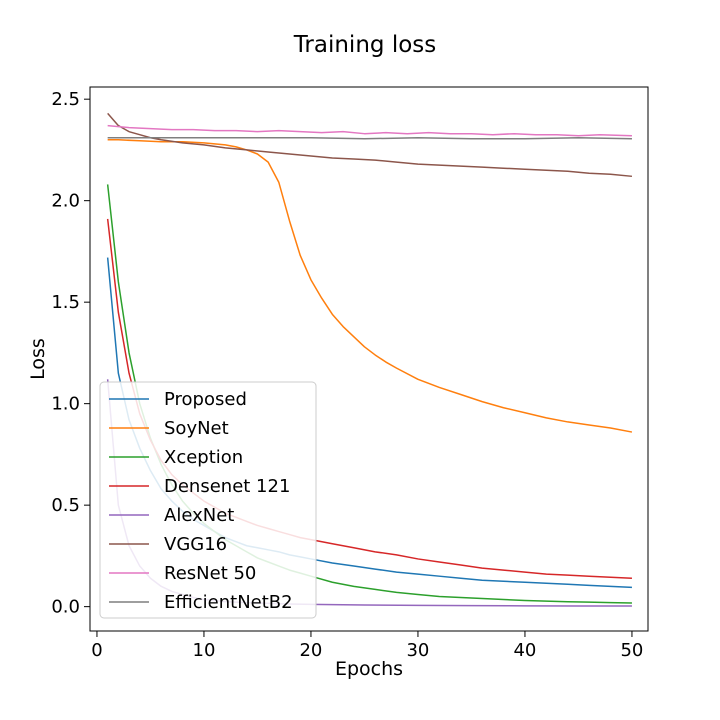 This screenshot has height=720, width=720. I want to click on legend-label: AlexNet, so click(199, 515).